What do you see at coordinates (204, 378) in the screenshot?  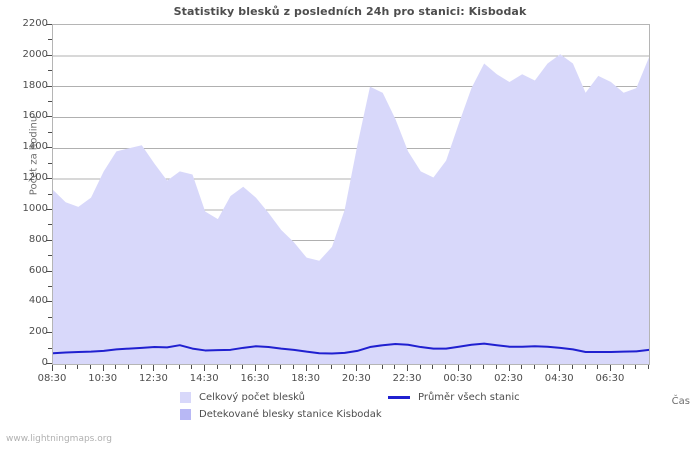 I see `x-tick-label: 14:30` at bounding box center [204, 378].